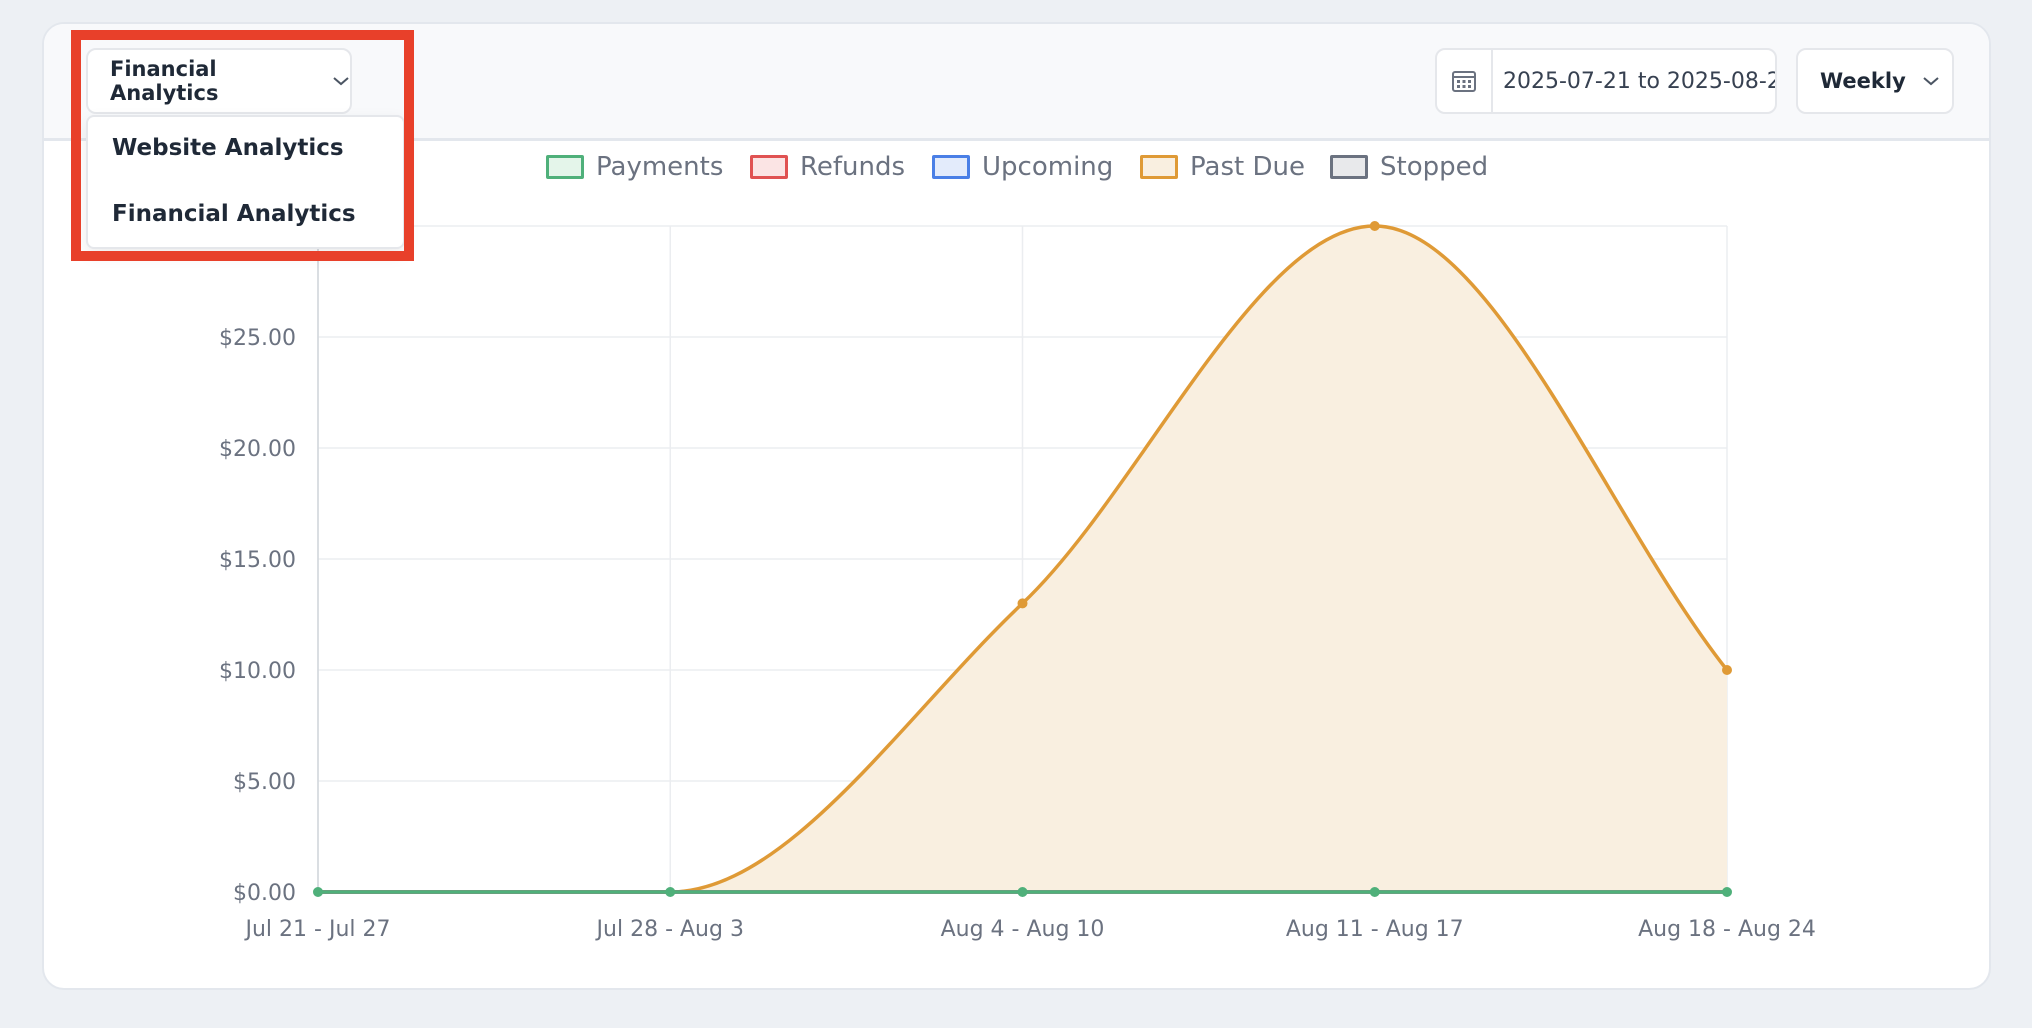 The image size is (2032, 1028). I want to click on legend-label: Payments, so click(660, 167).